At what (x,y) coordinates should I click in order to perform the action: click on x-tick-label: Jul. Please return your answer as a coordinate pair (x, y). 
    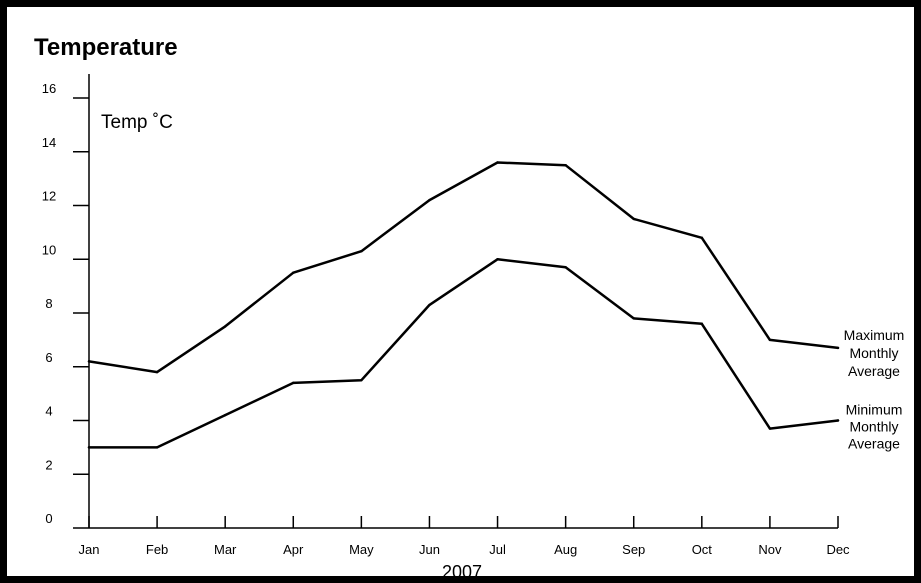
    Looking at the image, I should click on (497, 549).